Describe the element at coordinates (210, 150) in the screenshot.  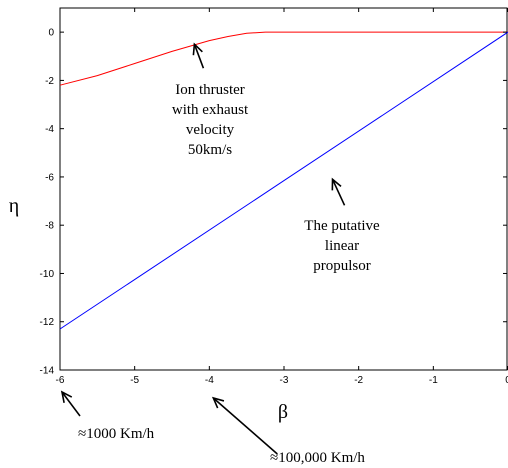
I see `annotation-ion-text-line: 50km/s` at that location.